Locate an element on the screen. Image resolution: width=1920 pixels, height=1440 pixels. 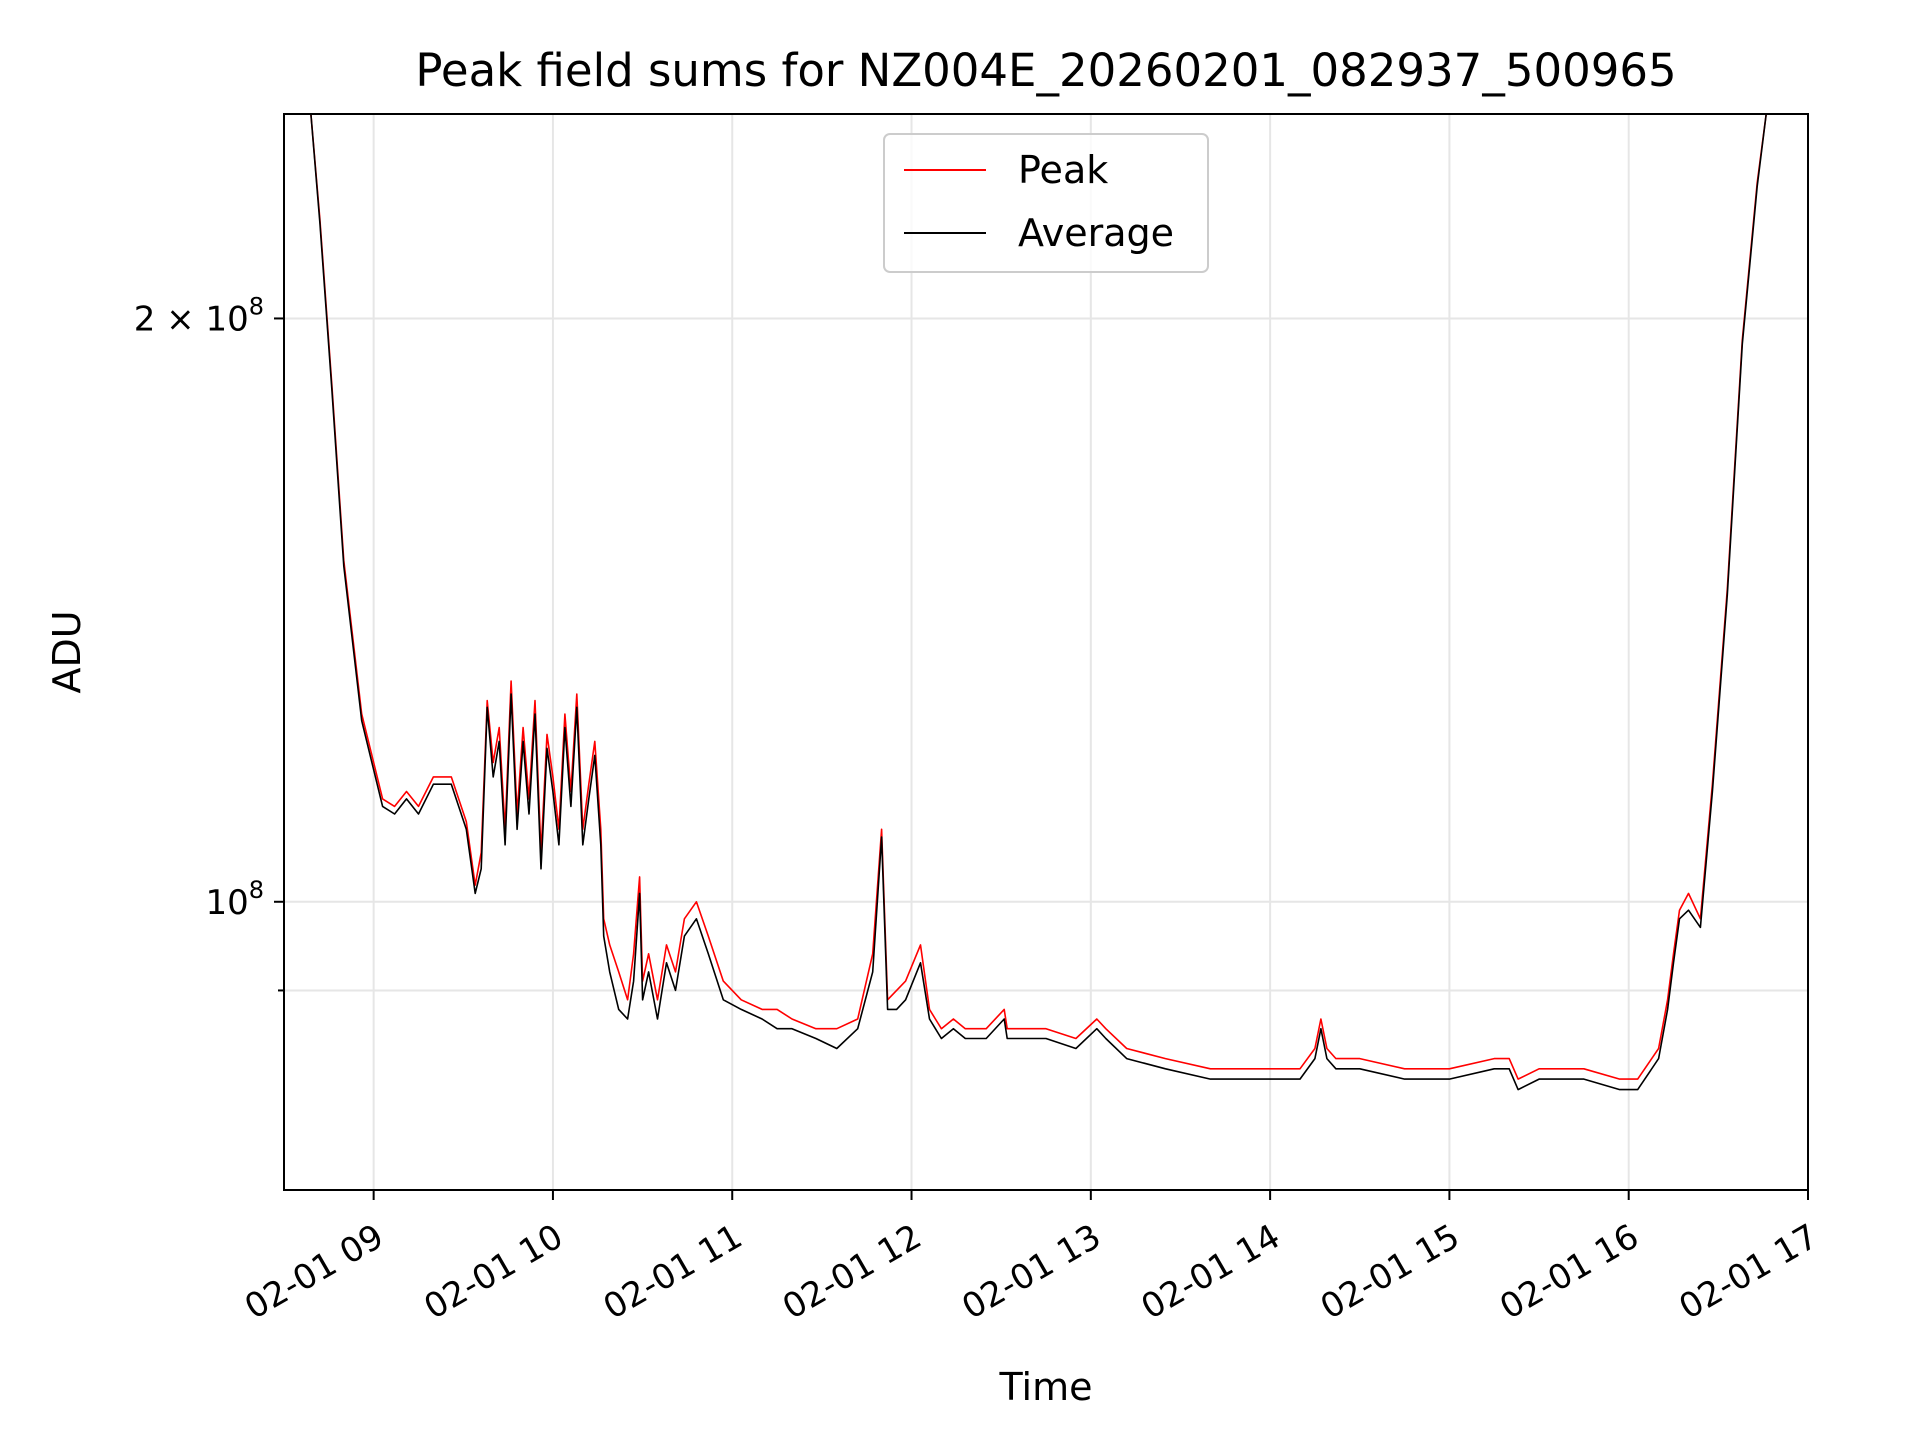
legend-label-peak: Peak is located at coordinates (1063, 170).